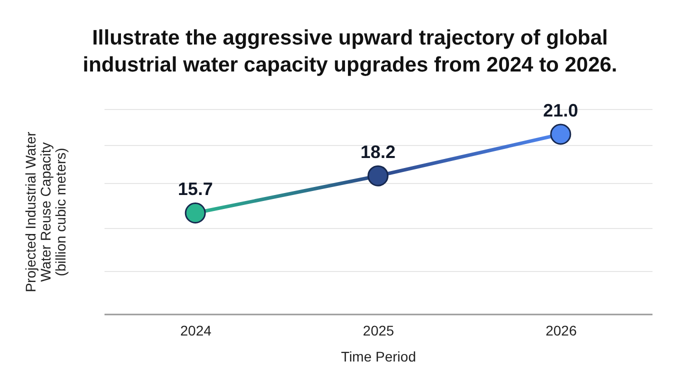 The height and width of the screenshot is (391, 700). What do you see at coordinates (378, 356) in the screenshot?
I see `x-axis-title: Time Period` at bounding box center [378, 356].